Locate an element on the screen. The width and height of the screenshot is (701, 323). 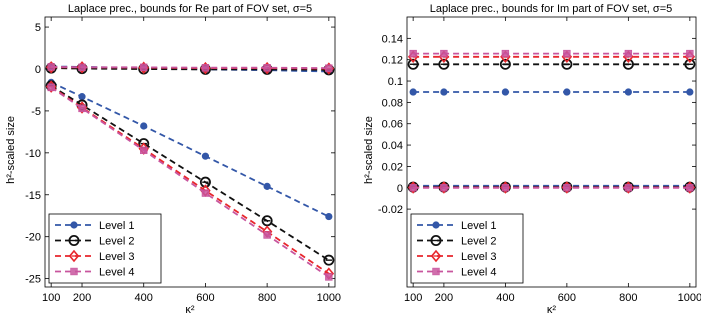
x-tick-label: 100 is located at coordinates (413, 298).